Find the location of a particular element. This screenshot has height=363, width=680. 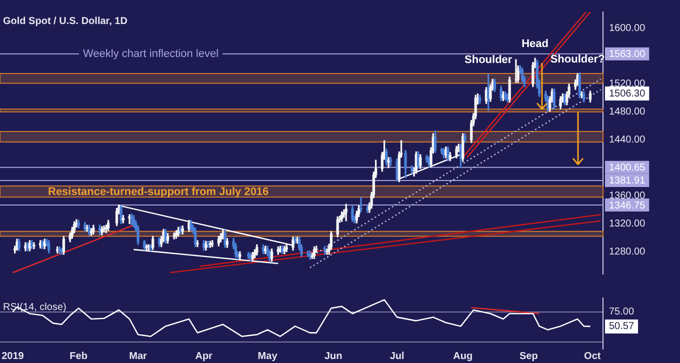

y-tick-label: 1320.00 is located at coordinates (627, 224).